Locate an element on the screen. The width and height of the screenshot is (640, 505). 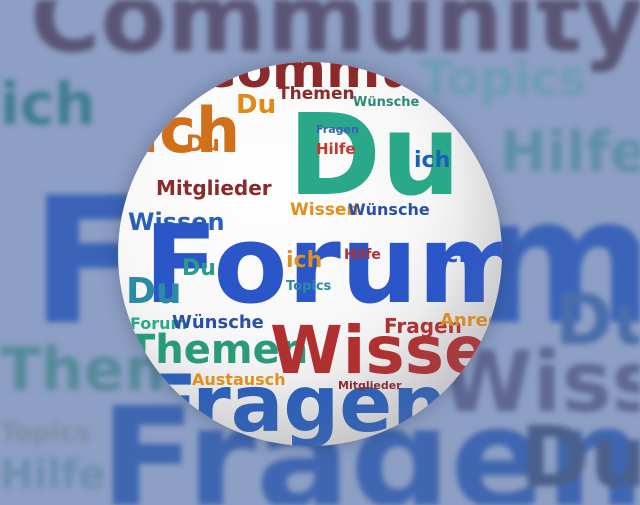
globe-word-du-teal: Du is located at coordinates (199, 268).